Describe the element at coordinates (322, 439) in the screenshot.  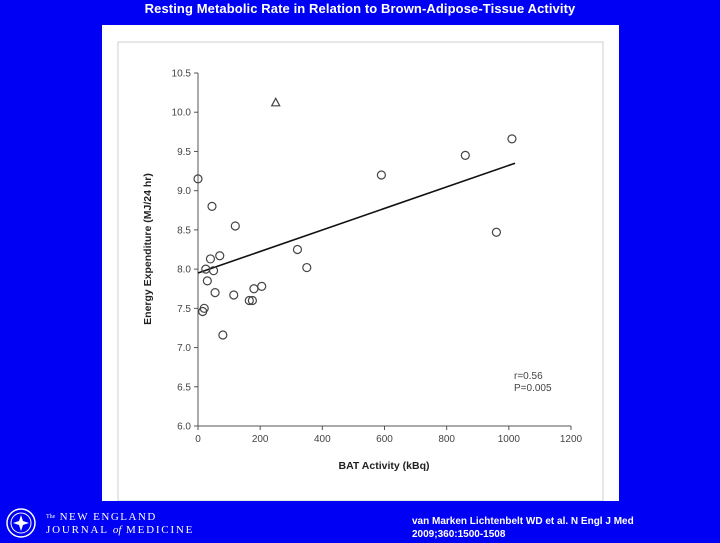
I see `x-tick-label: 400` at that location.